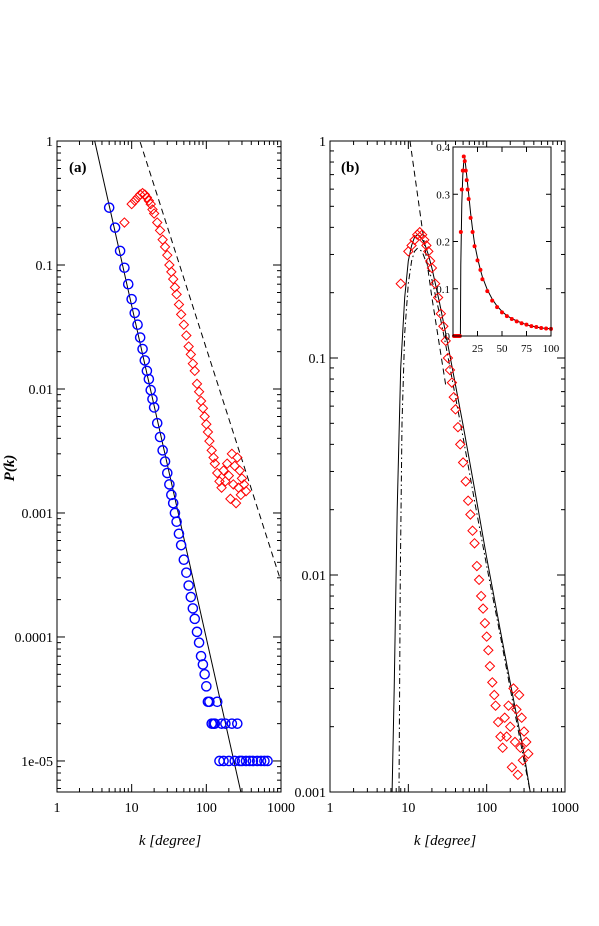 Image resolution: width=599 pixels, height=926 pixels. Describe the element at coordinates (41, 390) in the screenshot. I see `panel-a-y-tick-label: 0.01` at that location.